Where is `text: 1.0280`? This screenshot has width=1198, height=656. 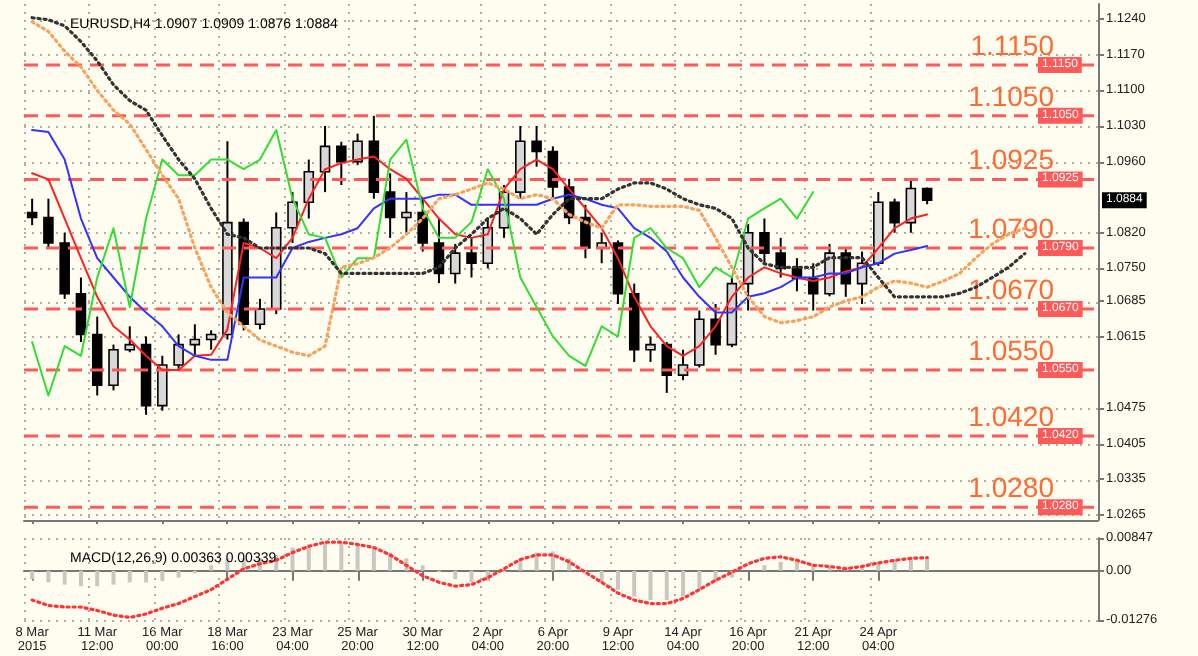
text: 1.0280 is located at coordinates (1011, 487).